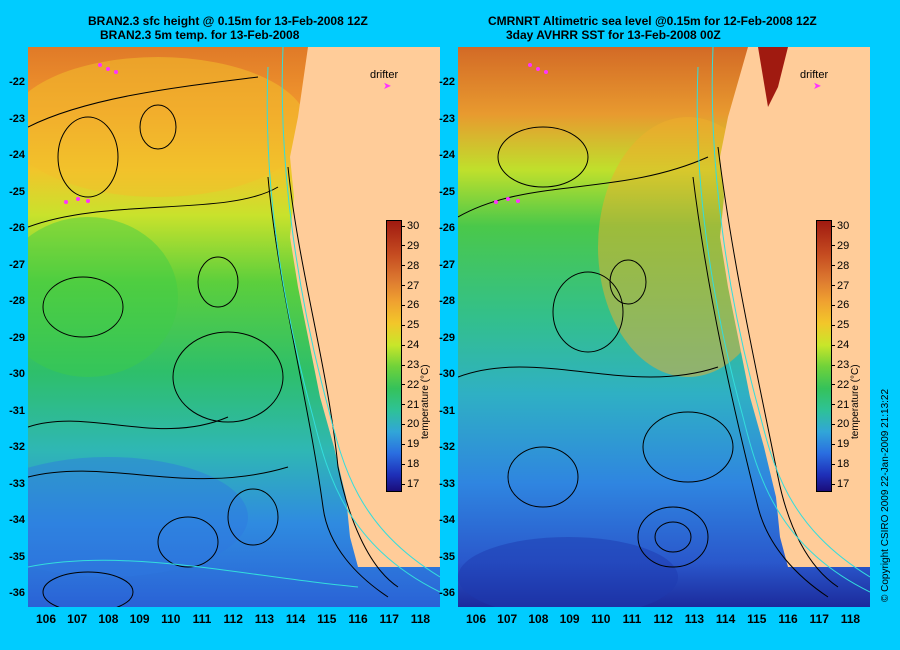 This screenshot has height=650, width=900. What do you see at coordinates (365, 307) in the screenshot?
I see `left-land` at bounding box center [365, 307].